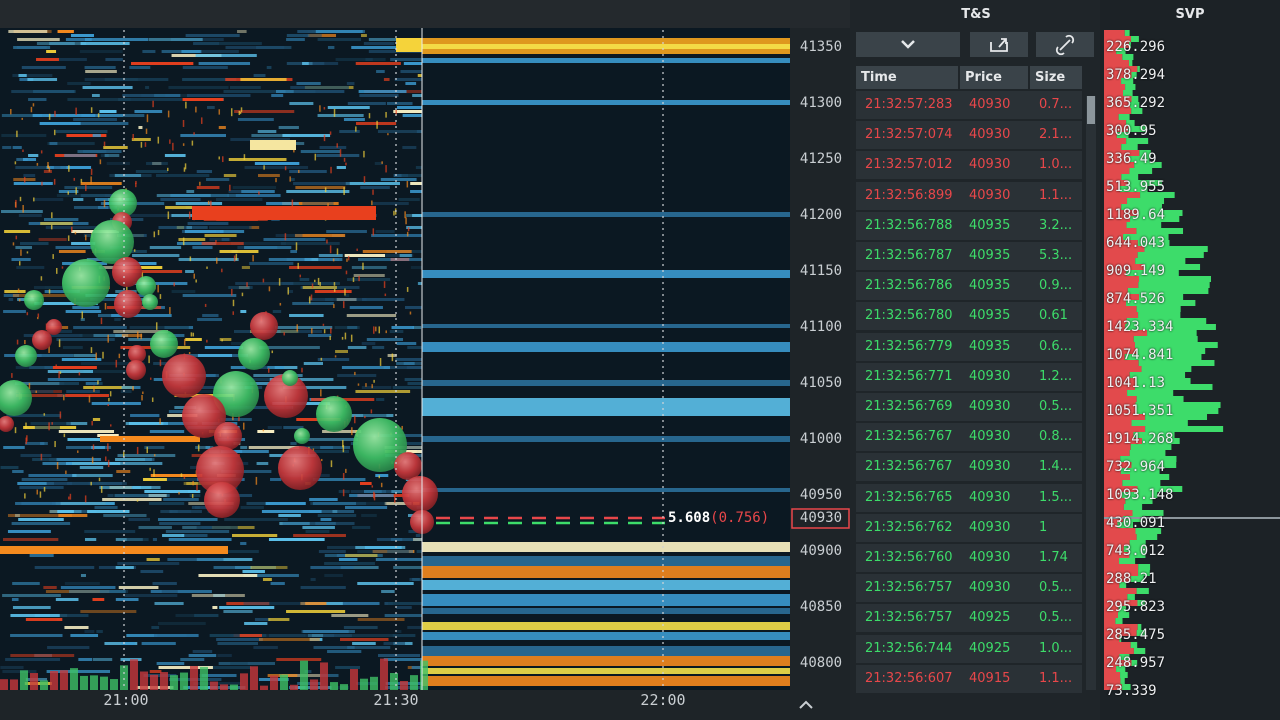  Describe the element at coordinates (907, 77) in the screenshot. I see `column-header: Time` at that location.